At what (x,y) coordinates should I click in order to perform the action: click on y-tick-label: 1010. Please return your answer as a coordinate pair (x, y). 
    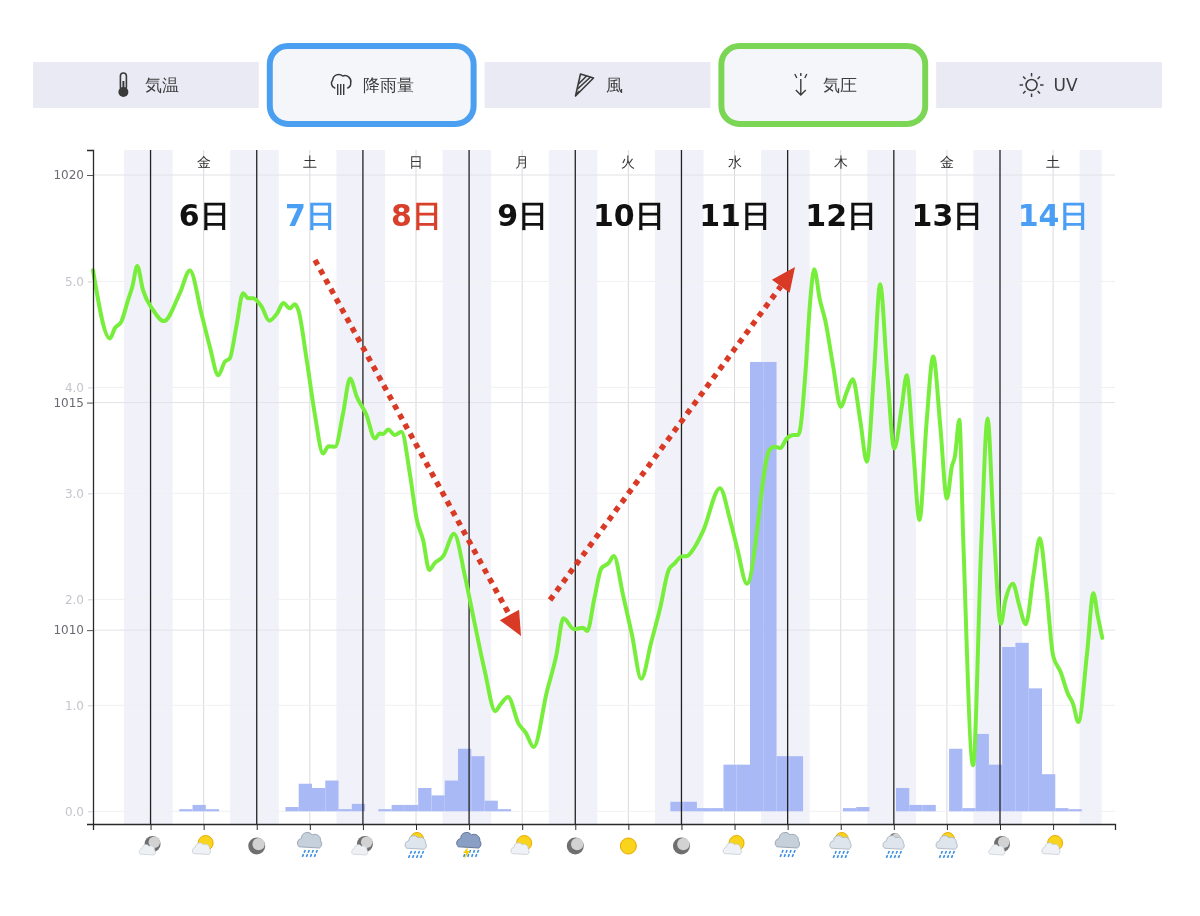
    Looking at the image, I should click on (68, 630).